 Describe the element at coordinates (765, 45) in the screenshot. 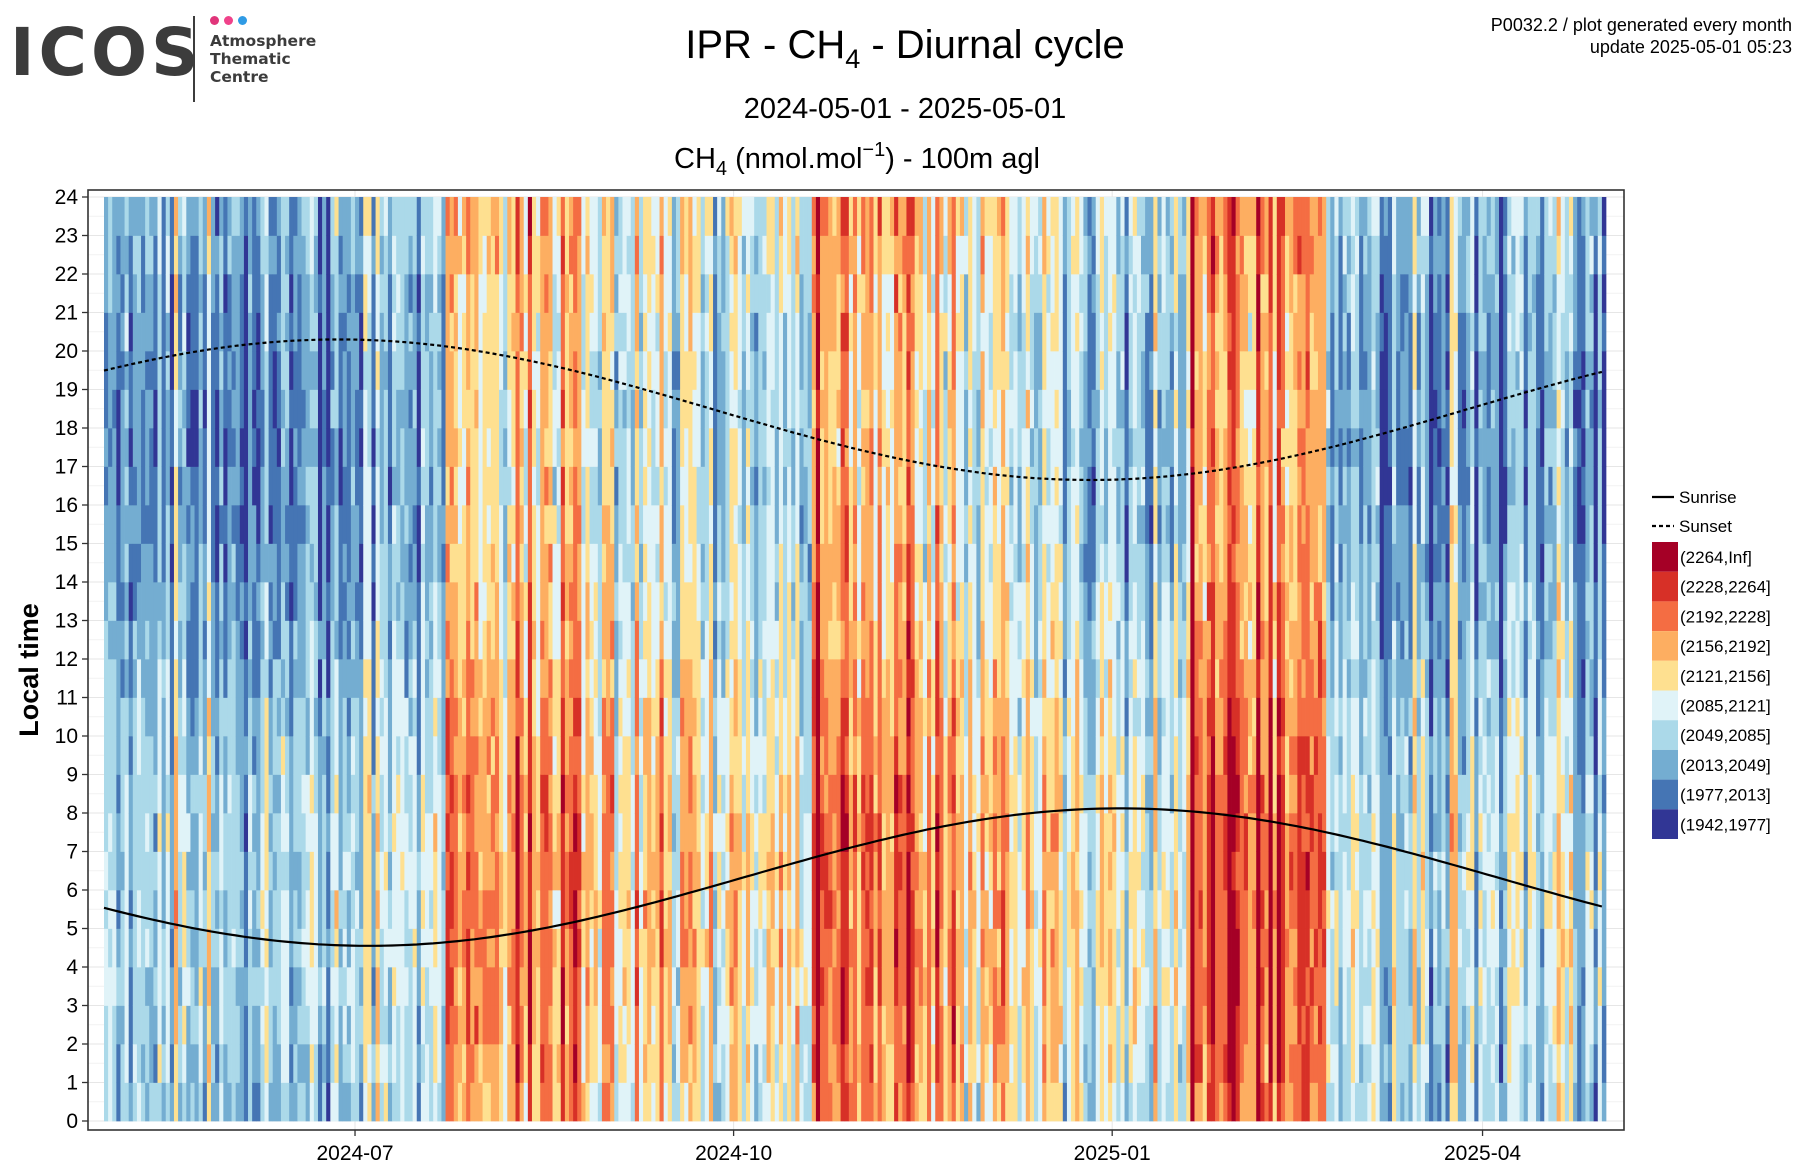

I see `title-text: IPR - CH` at that location.